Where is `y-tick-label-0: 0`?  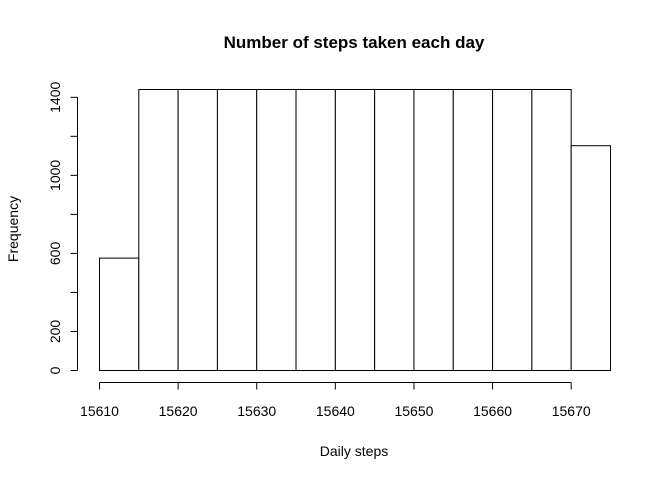 y-tick-label-0: 0 is located at coordinates (55, 370).